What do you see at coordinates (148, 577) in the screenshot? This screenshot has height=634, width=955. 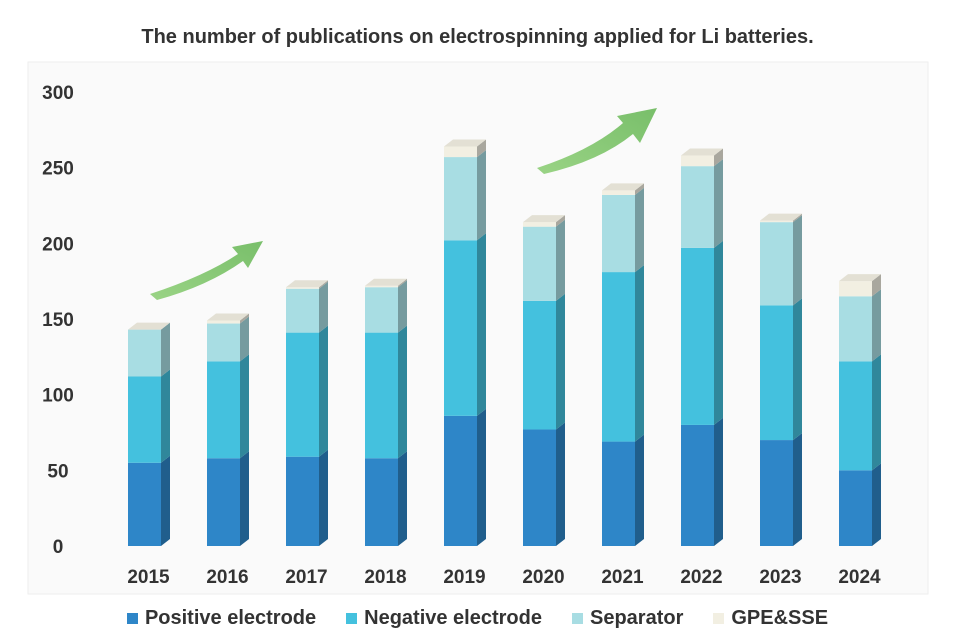 I see `x-tick-label: 2015` at bounding box center [148, 577].